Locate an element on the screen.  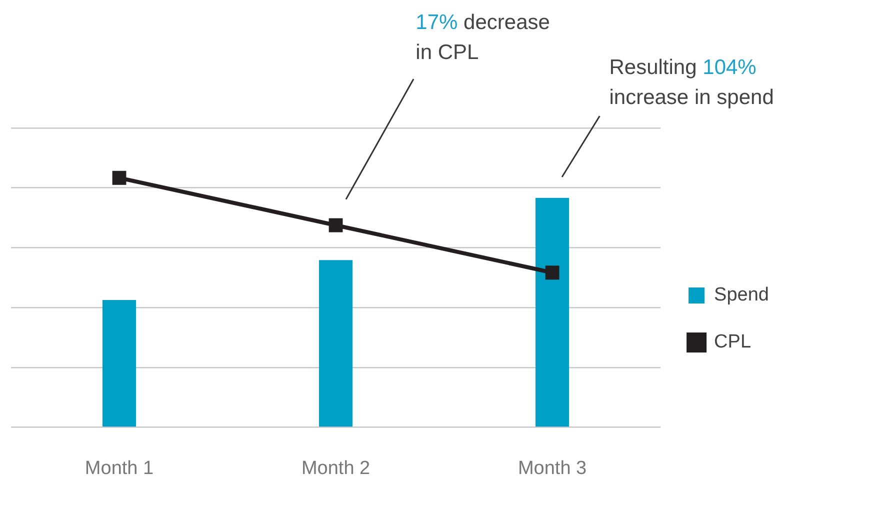
x-tick-label: Month 2 is located at coordinates (335, 468).